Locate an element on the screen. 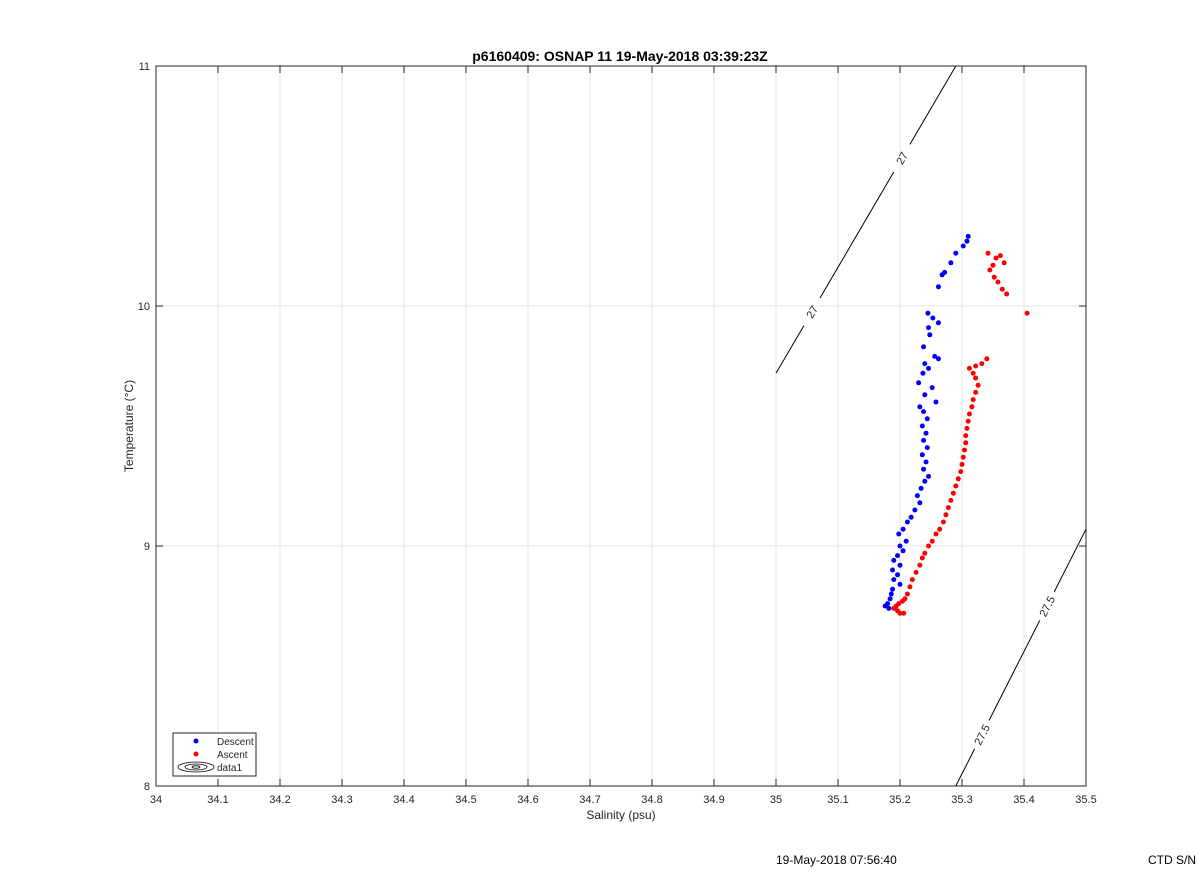 Image resolution: width=1200 pixels, height=885 pixels. x-tick-label: 34.9 is located at coordinates (713, 800).